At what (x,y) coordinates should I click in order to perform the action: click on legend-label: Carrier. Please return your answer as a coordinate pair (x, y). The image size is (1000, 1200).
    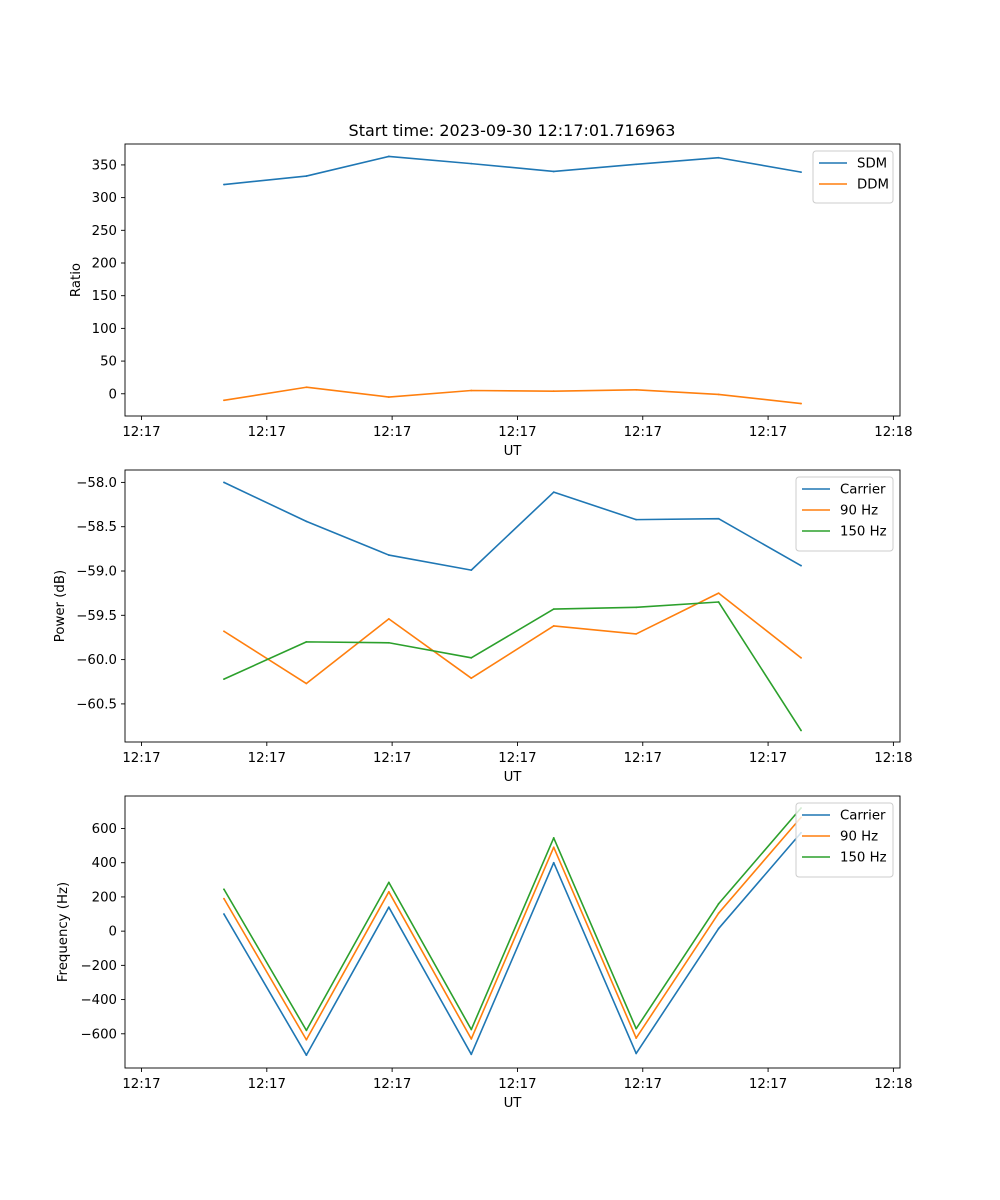
    Looking at the image, I should click on (863, 490).